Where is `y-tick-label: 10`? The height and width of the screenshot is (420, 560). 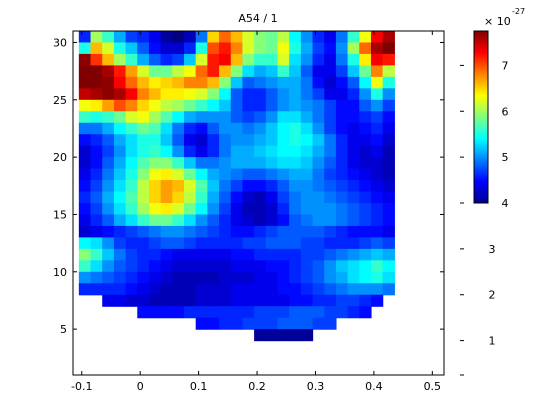
y-tick-label: 10 is located at coordinates (60, 272).